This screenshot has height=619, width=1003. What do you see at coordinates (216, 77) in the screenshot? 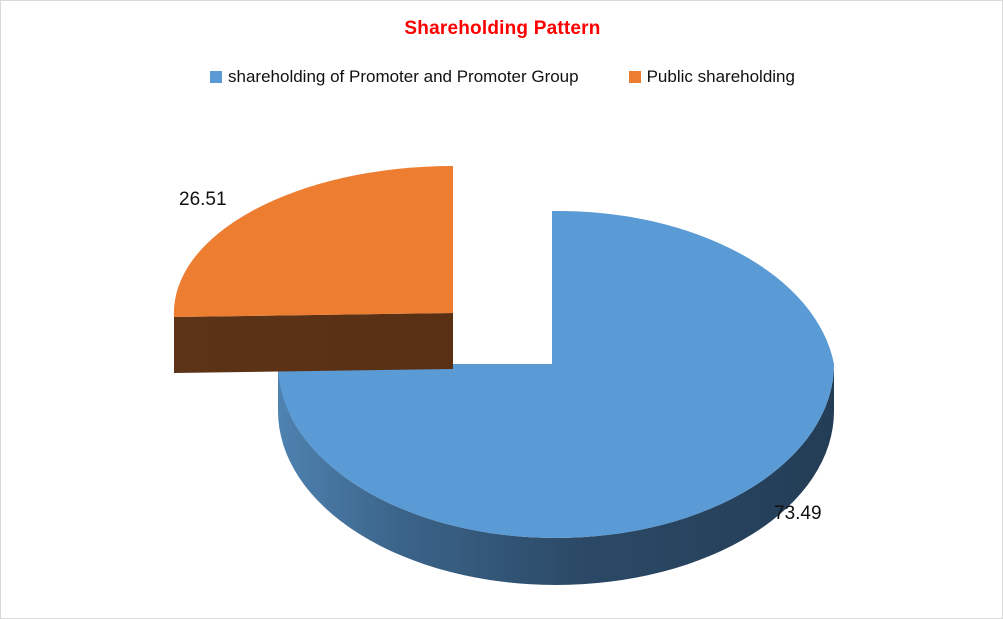
I see `legend-swatch-blue-icon` at bounding box center [216, 77].